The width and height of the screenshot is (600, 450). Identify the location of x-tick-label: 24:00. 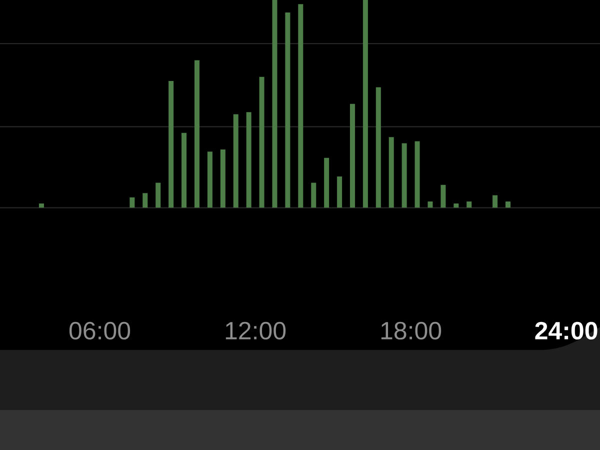
(566, 331).